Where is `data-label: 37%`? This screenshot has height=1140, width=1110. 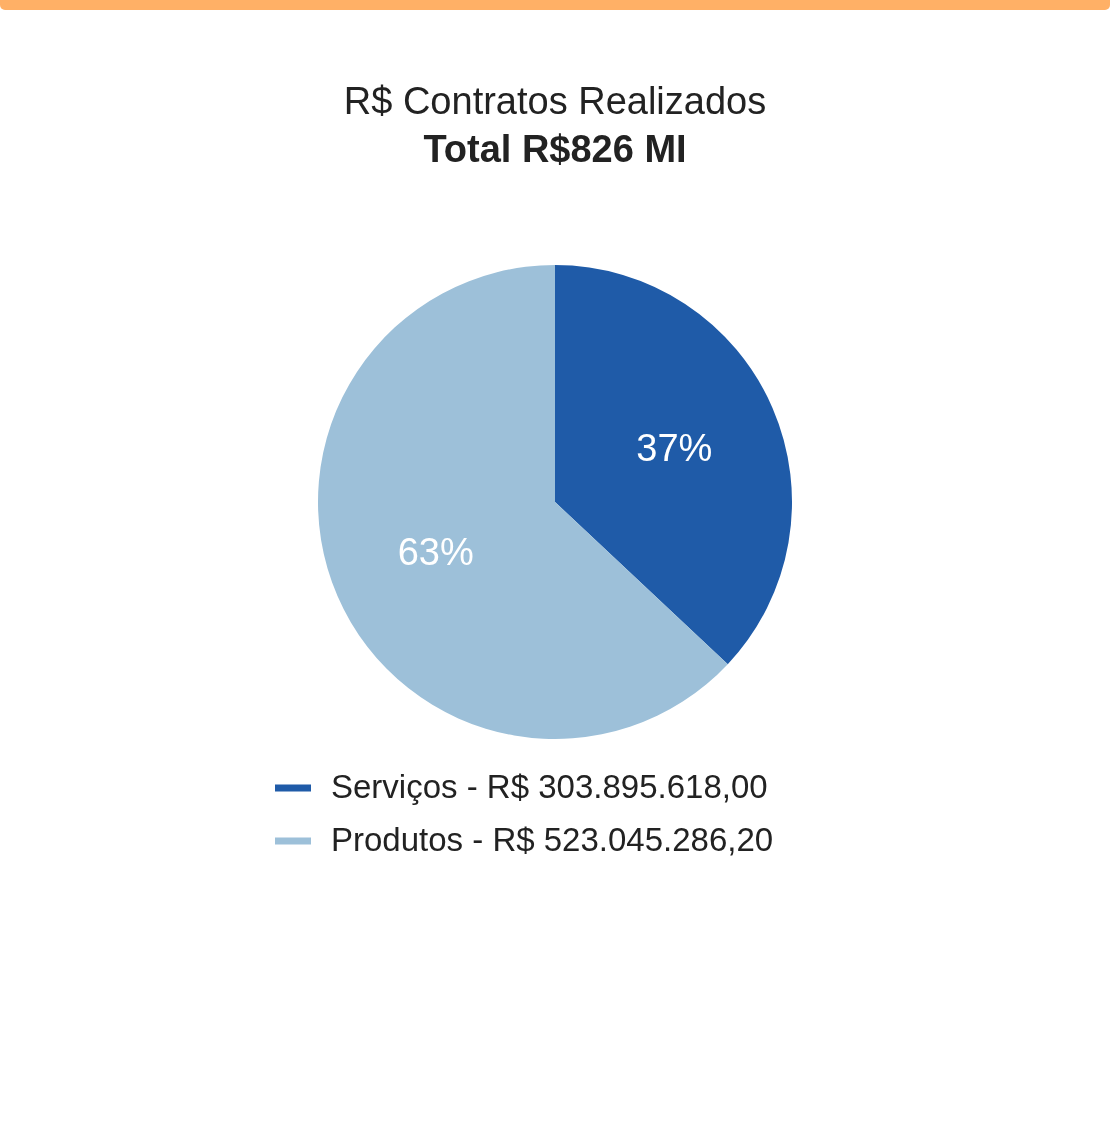 data-label: 37% is located at coordinates (674, 448).